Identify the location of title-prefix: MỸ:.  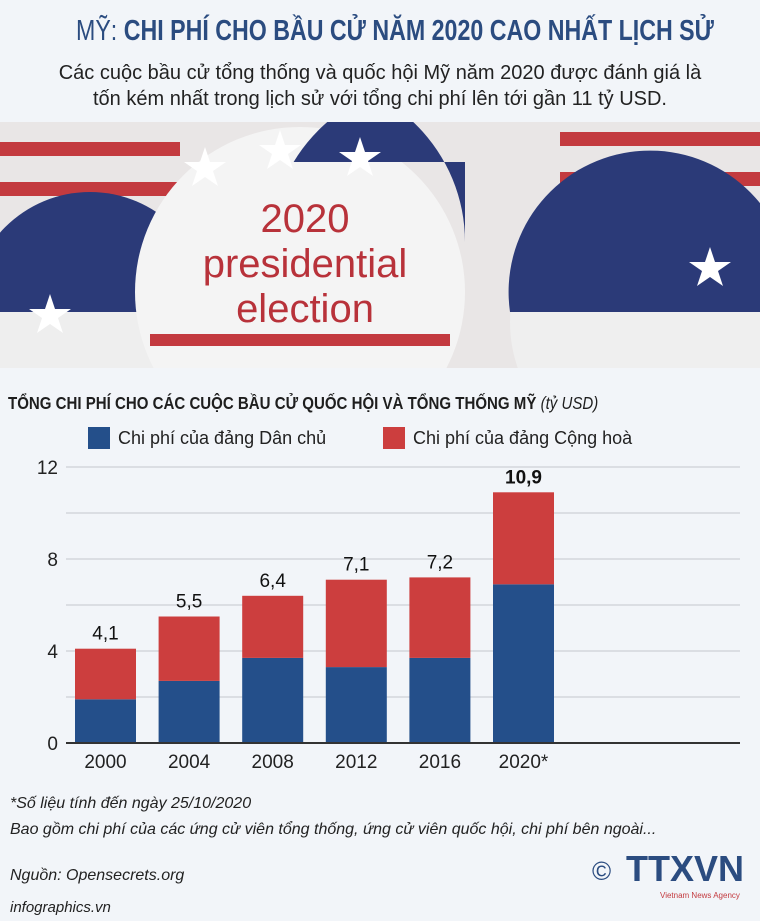
(97, 31).